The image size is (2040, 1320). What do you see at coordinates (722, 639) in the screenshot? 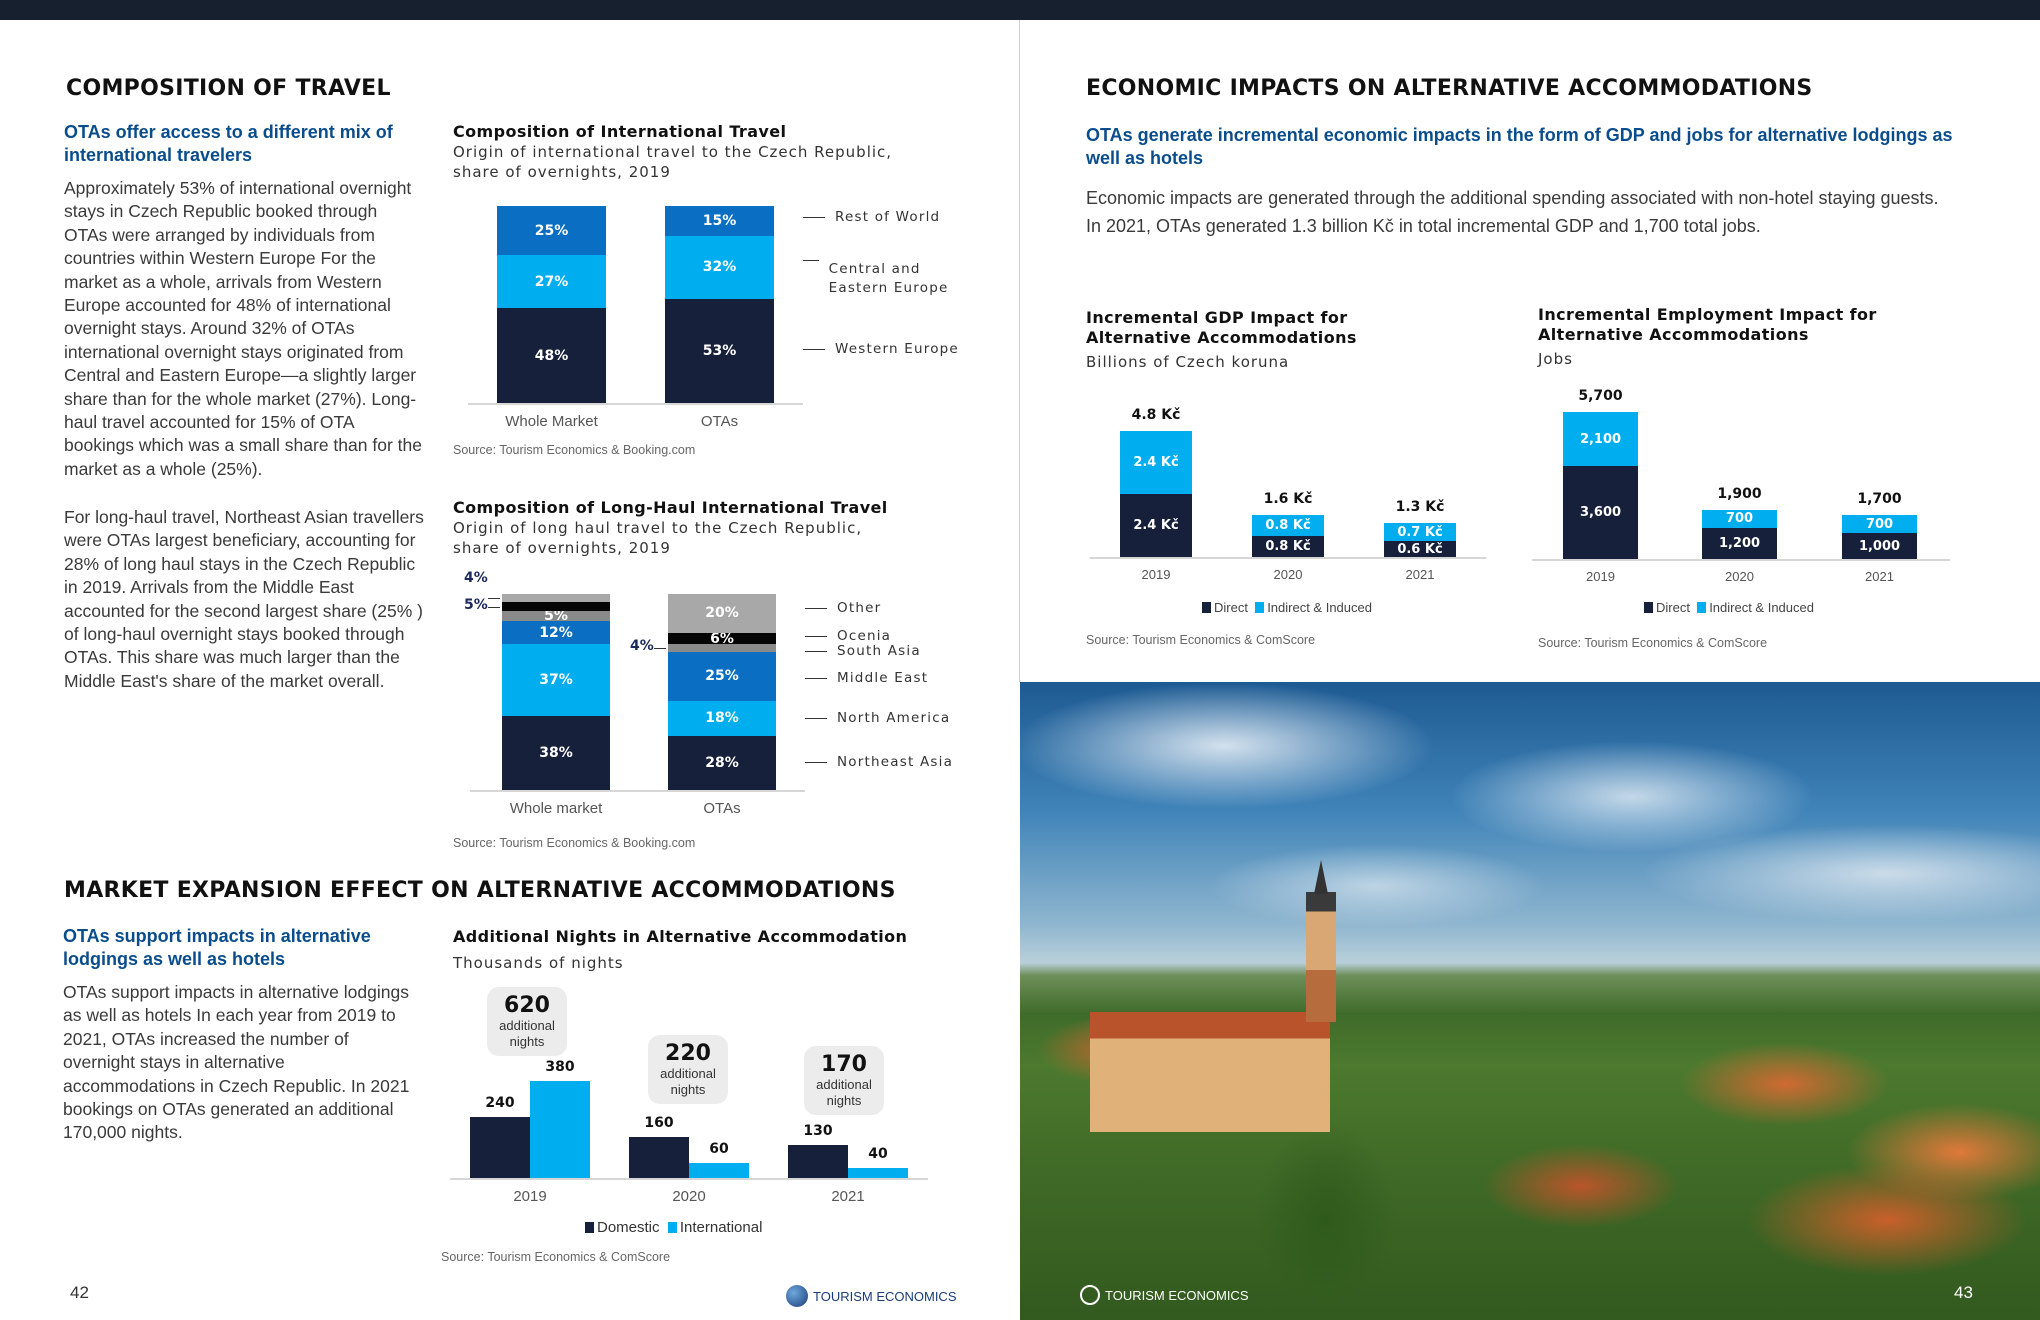
I see `bar-segment-ocenia: 6%` at bounding box center [722, 639].